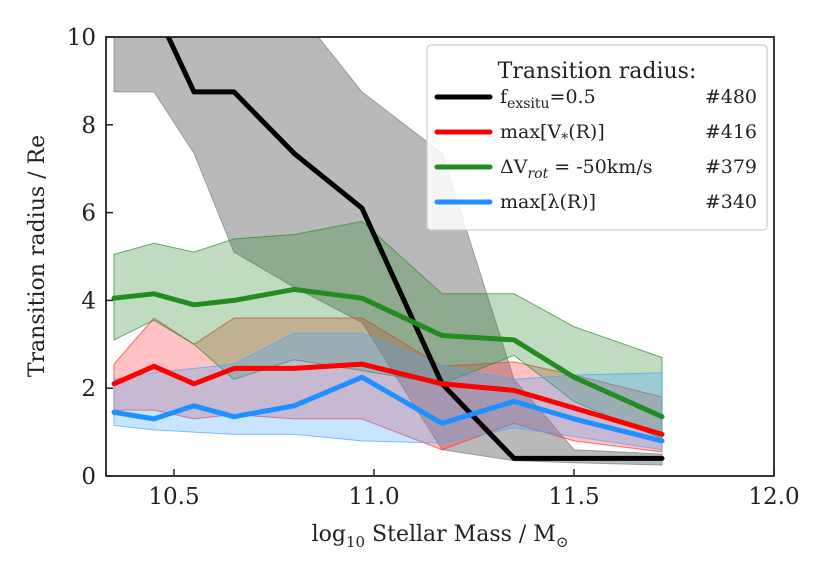  Describe the element at coordinates (173, 497) in the screenshot. I see `x-tick-label: 10.5` at that location.